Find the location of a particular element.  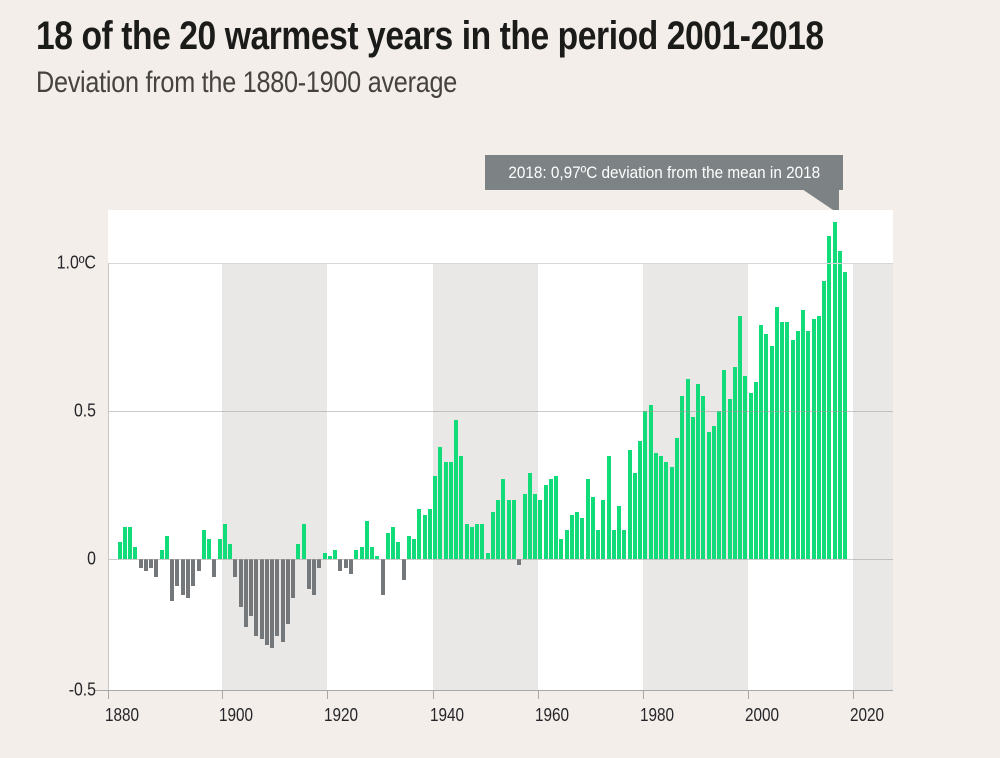

bar-1958 is located at coordinates (529, 516).